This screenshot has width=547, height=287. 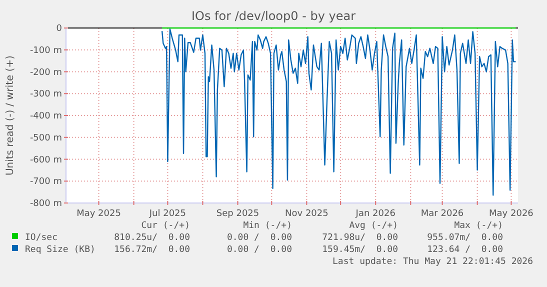 I want to click on text: Max (-/+), so click(x=478, y=226).